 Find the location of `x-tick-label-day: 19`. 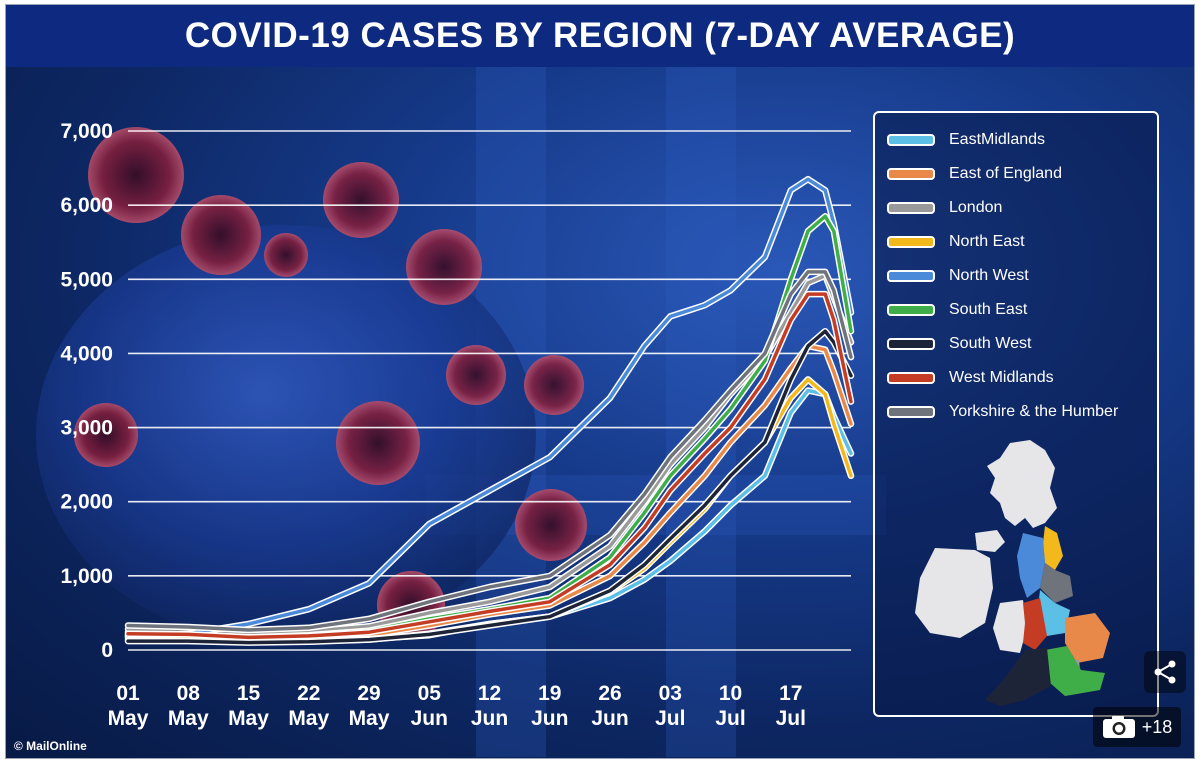

x-tick-label-day: 19 is located at coordinates (549, 693).